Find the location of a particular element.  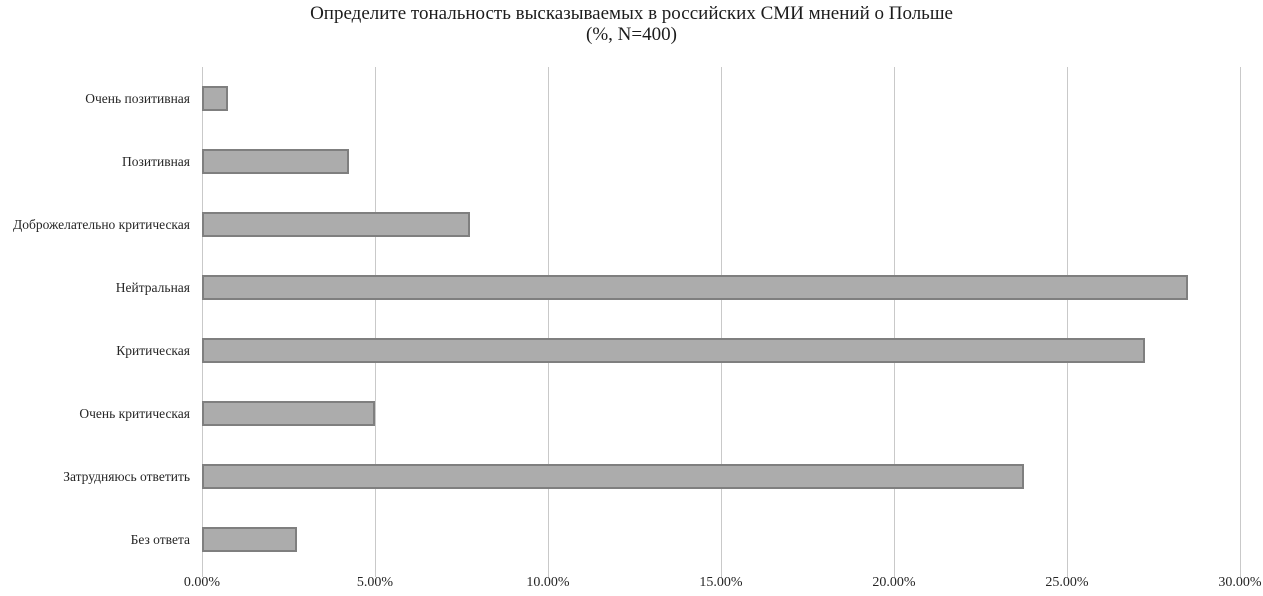

gridline-5.00% is located at coordinates (375, 322).